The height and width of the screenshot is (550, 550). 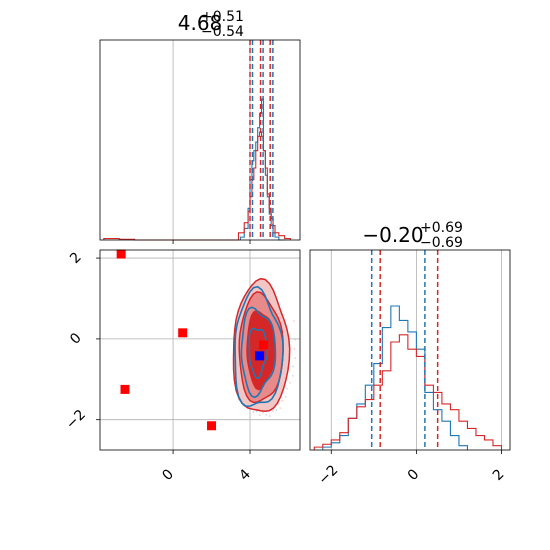 I want to click on blue-contour-mid, so click(x=258, y=352).